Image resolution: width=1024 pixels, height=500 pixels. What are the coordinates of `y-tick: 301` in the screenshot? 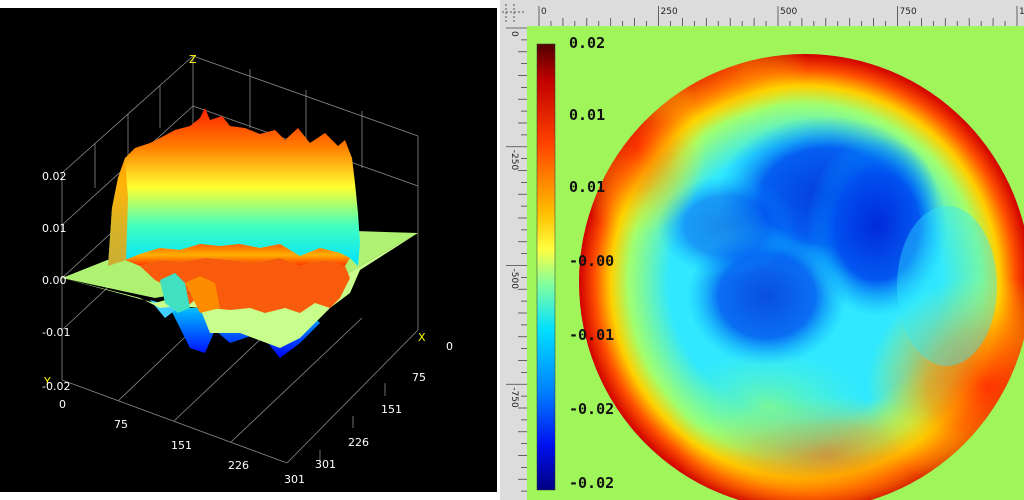 It's located at (294, 479).